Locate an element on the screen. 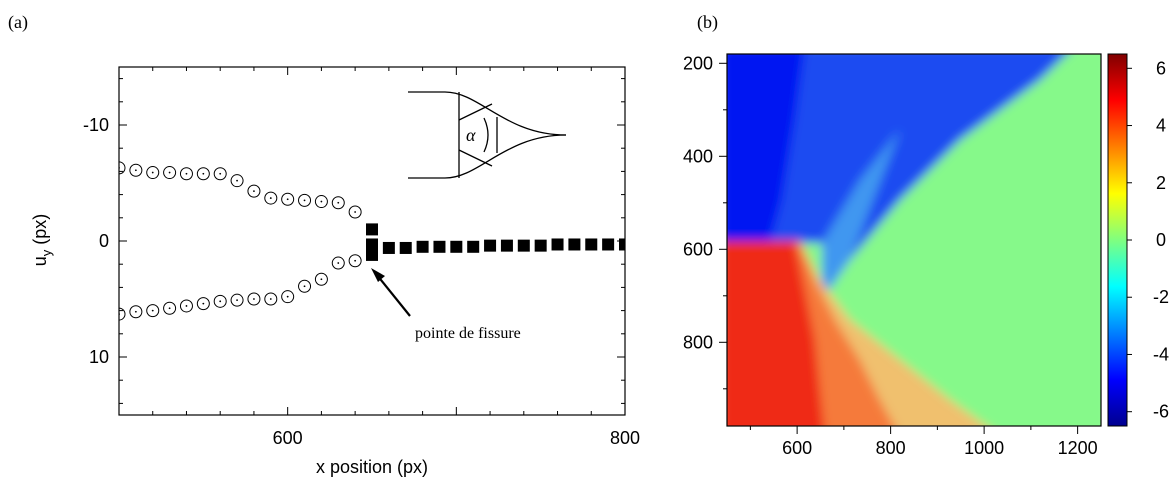 This screenshot has height=482, width=1169. x-tick-label: 1000 is located at coordinates (984, 448).